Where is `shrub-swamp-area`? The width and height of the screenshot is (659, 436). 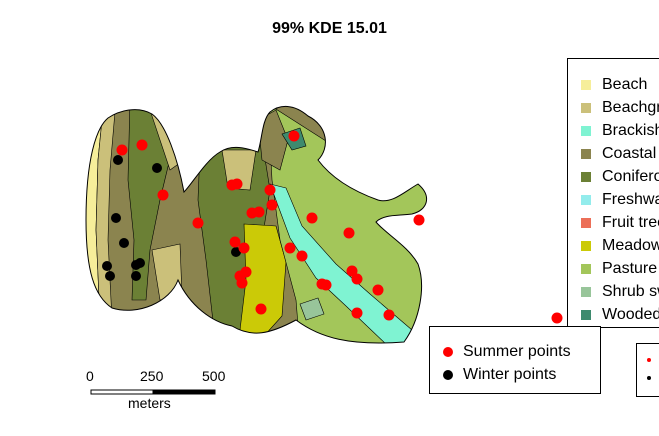
shrub-swamp-area is located at coordinates (312, 309).